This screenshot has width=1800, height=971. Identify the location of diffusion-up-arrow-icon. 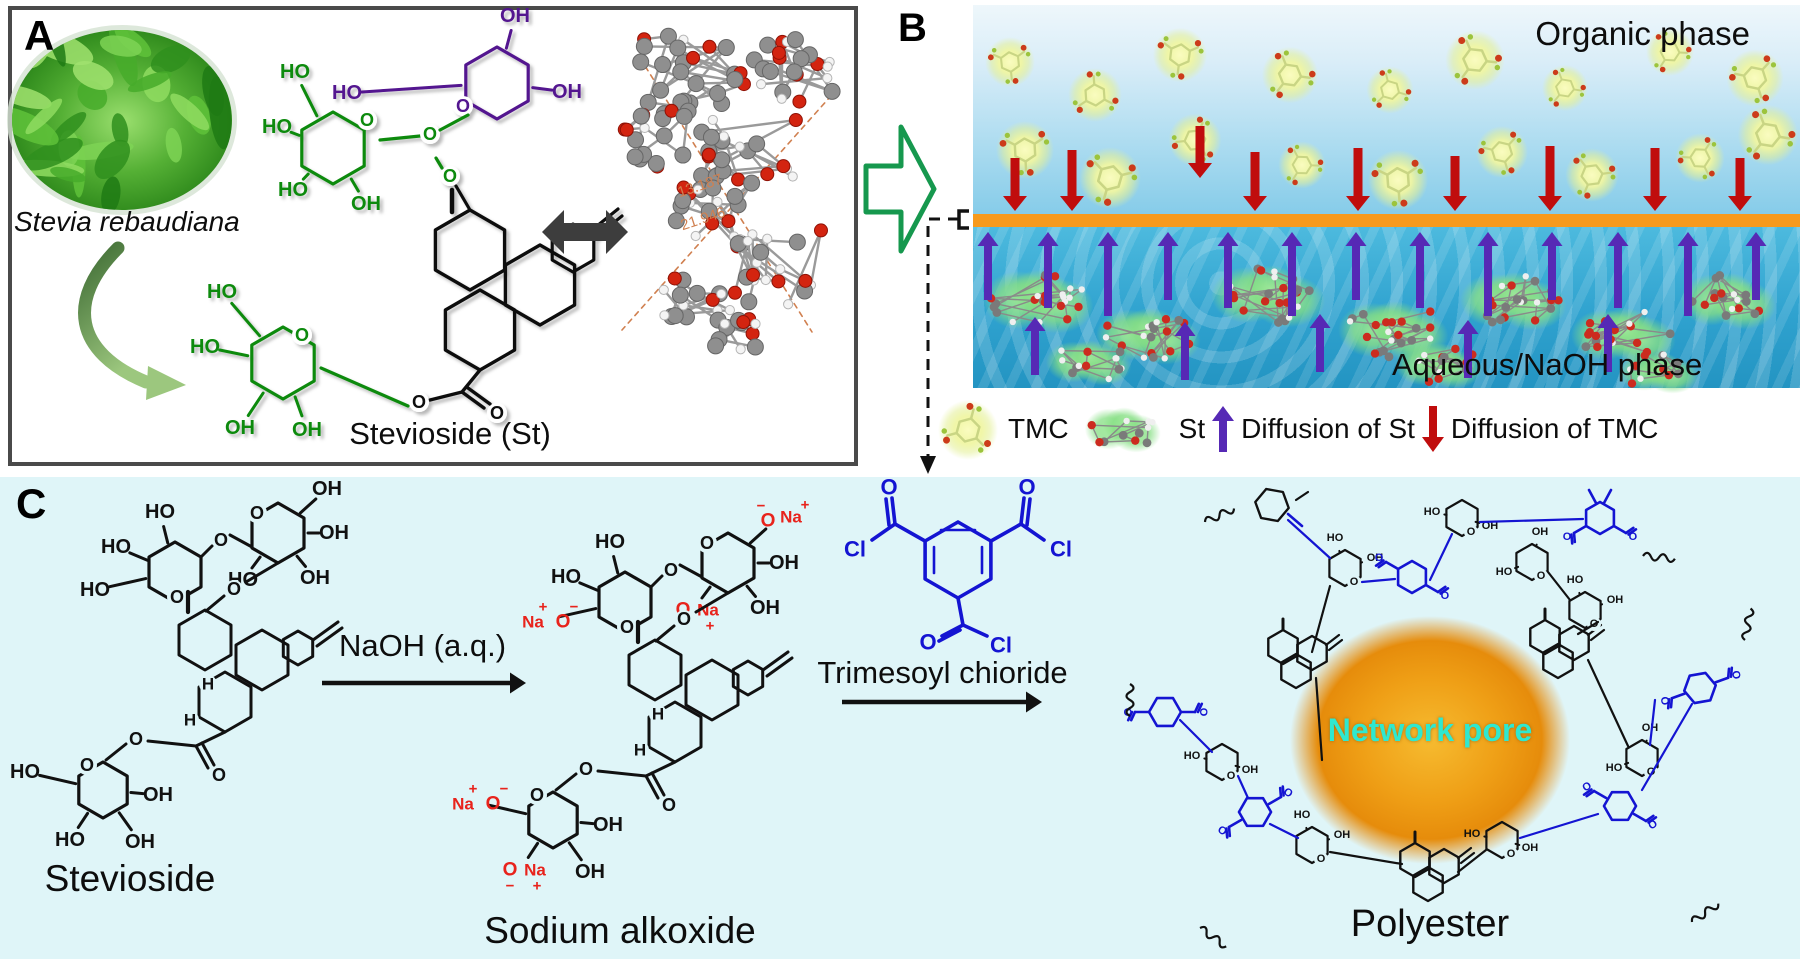
(1223, 429).